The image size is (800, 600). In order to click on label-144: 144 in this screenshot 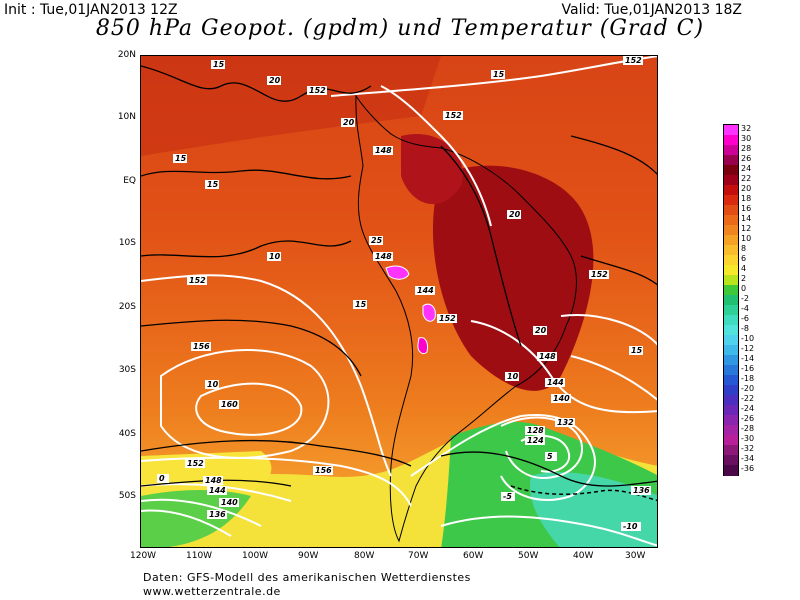, I will do `click(217, 490)`.